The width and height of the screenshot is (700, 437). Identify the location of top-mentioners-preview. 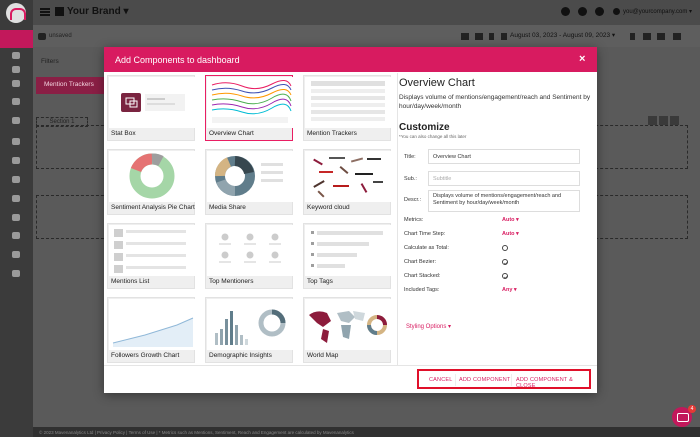
(250, 248).